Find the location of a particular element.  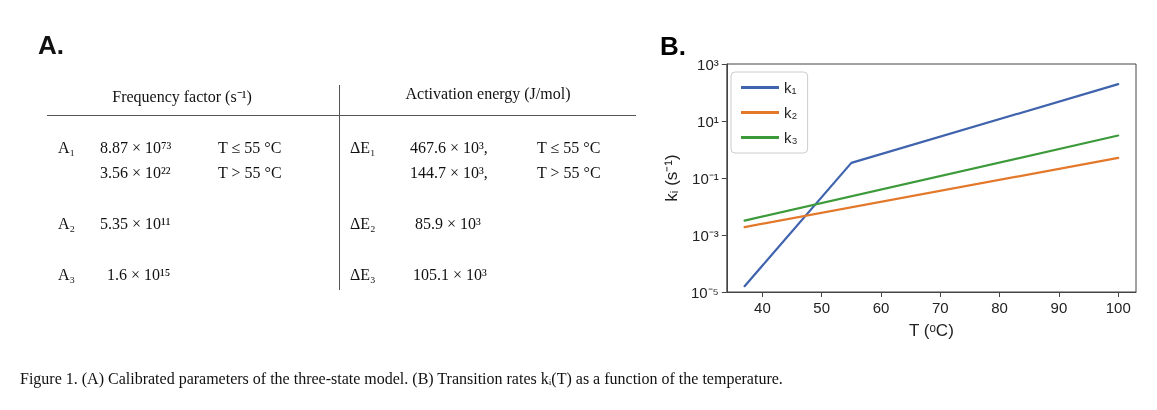

text: ΔE₁ is located at coordinates (363, 148).